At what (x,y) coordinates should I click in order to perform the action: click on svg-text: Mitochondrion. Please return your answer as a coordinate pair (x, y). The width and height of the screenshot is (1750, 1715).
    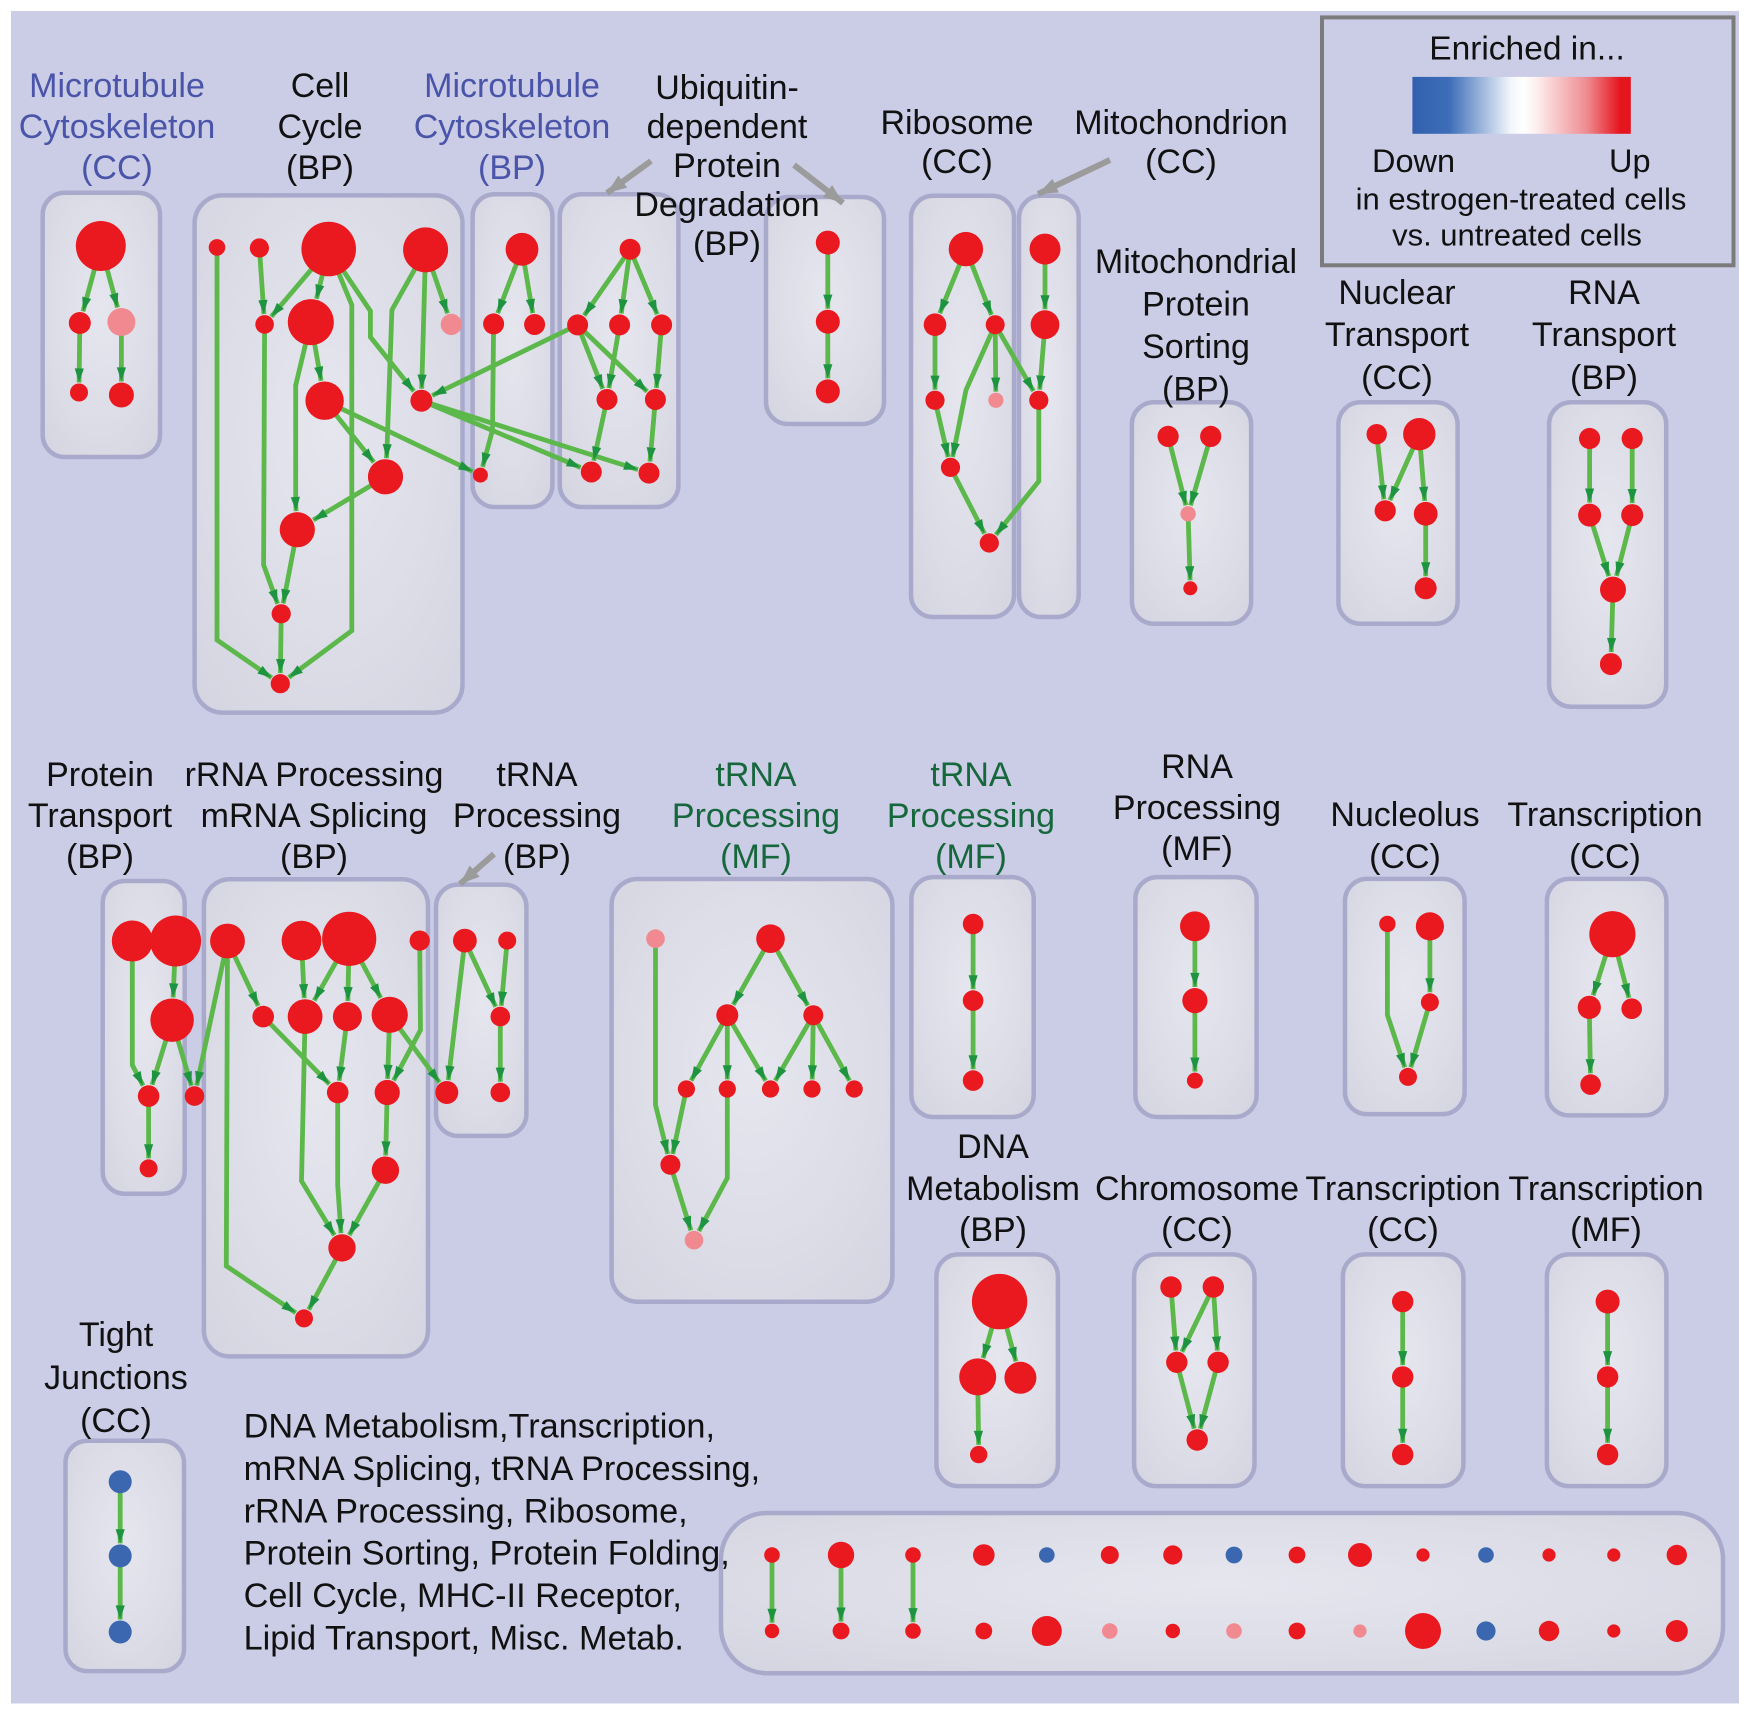
    Looking at the image, I should click on (1181, 123).